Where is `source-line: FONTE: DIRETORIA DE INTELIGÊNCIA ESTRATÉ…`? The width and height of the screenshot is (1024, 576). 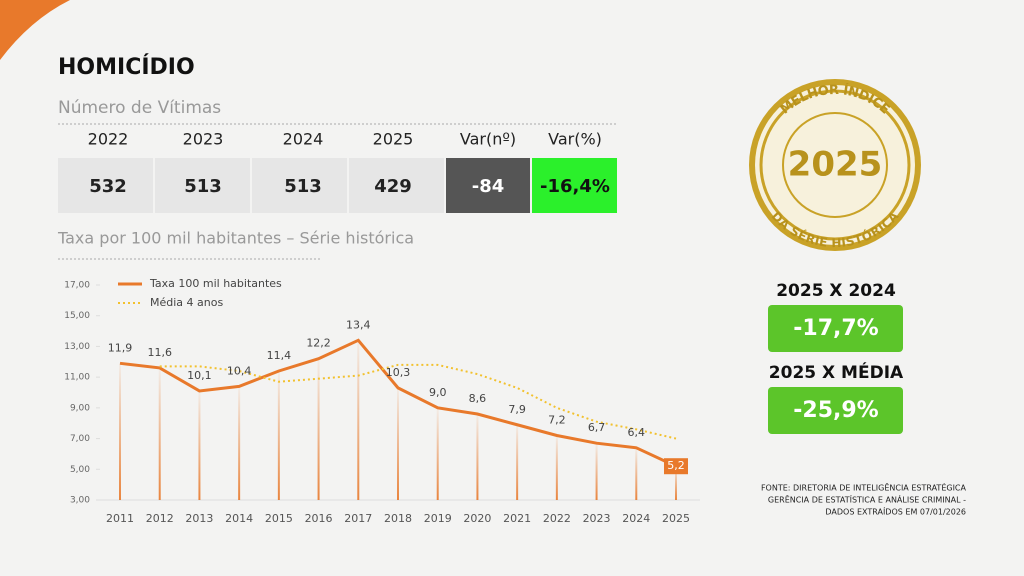
source-line: FONTE: DIRETORIA DE INTELIGÊNCIA ESTRATÉ… is located at coordinates (864, 487).